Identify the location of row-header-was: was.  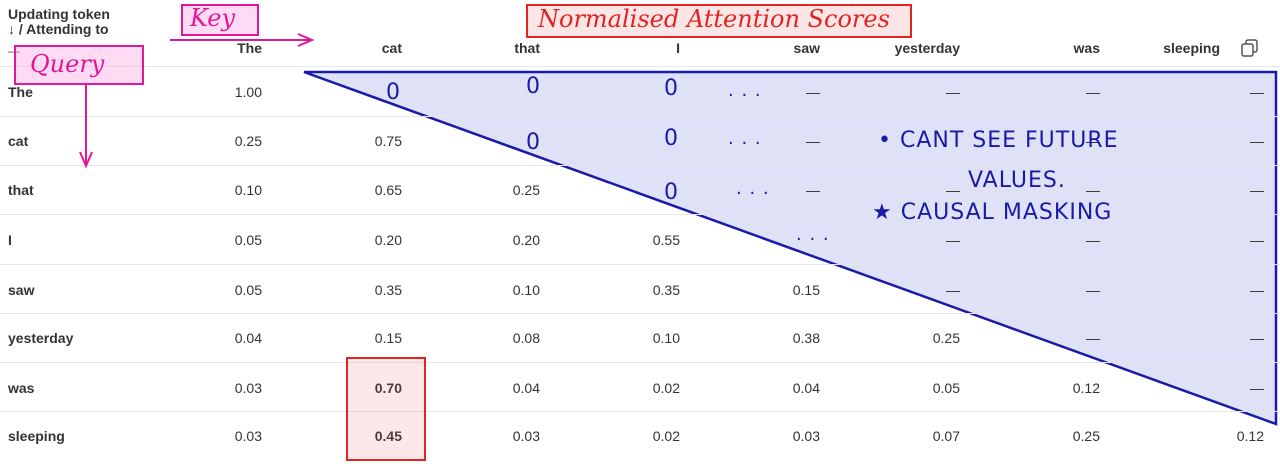
(21, 388).